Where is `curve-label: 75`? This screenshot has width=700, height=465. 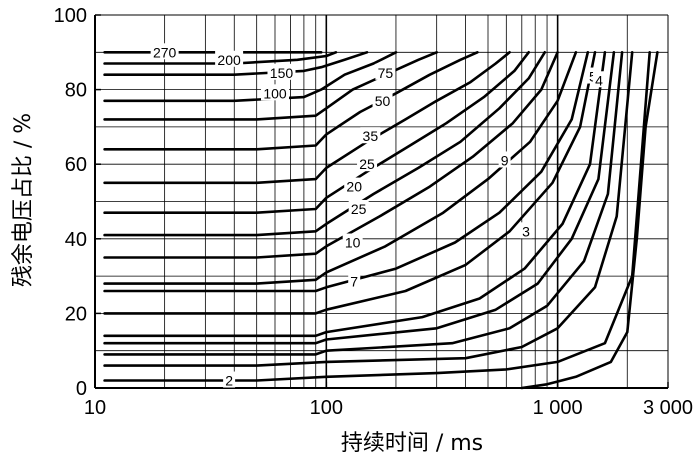 curve-label: 75 is located at coordinates (386, 73).